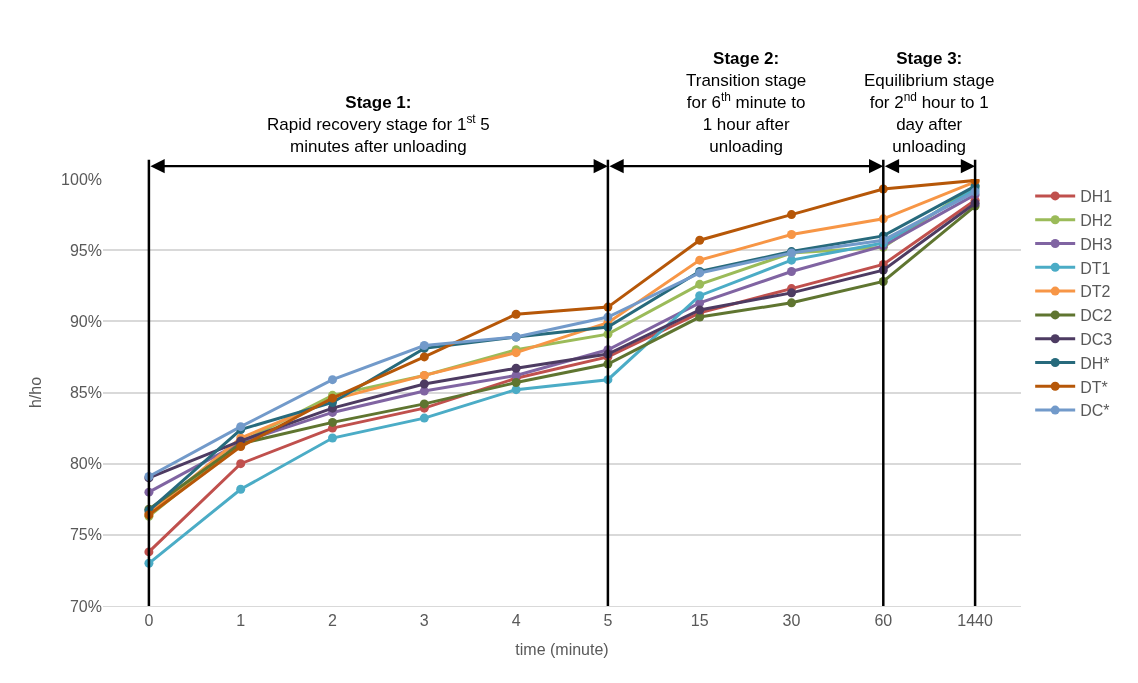 This screenshot has height=683, width=1138. What do you see at coordinates (85, 464) in the screenshot?
I see `y-tick-label: 80%` at bounding box center [85, 464].